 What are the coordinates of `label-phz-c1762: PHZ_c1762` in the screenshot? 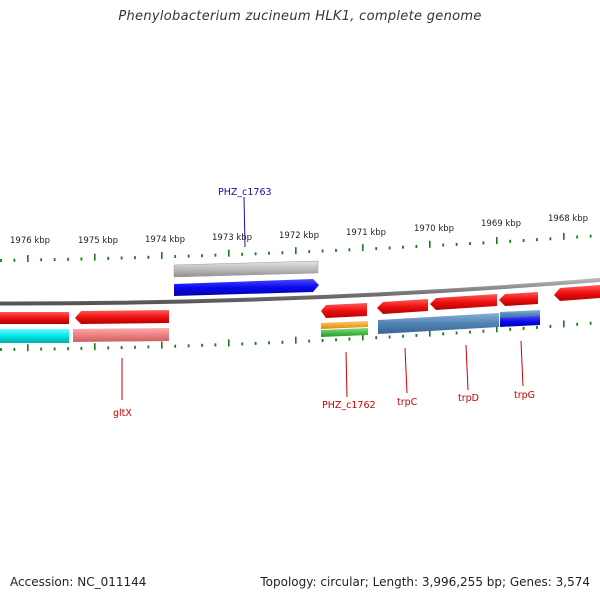 It's located at (349, 405).